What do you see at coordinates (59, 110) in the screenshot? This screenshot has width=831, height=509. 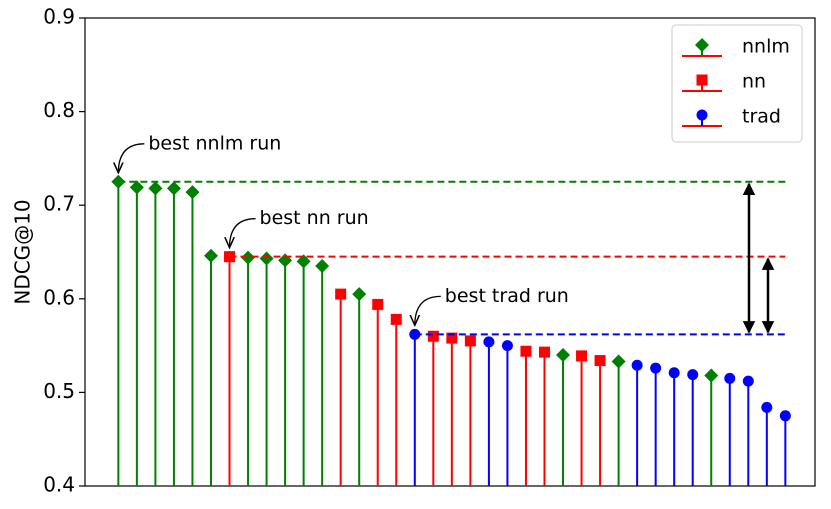 I see `y-tick-label: 0.8` at bounding box center [59, 110].